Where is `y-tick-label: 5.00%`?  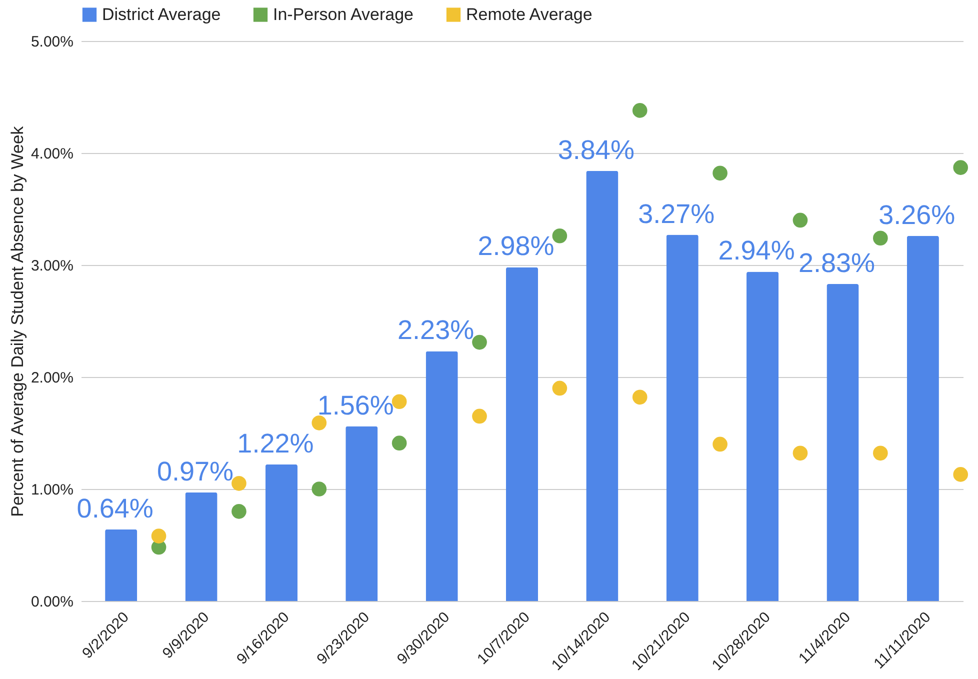
y-tick-label: 5.00% is located at coordinates (52, 42).